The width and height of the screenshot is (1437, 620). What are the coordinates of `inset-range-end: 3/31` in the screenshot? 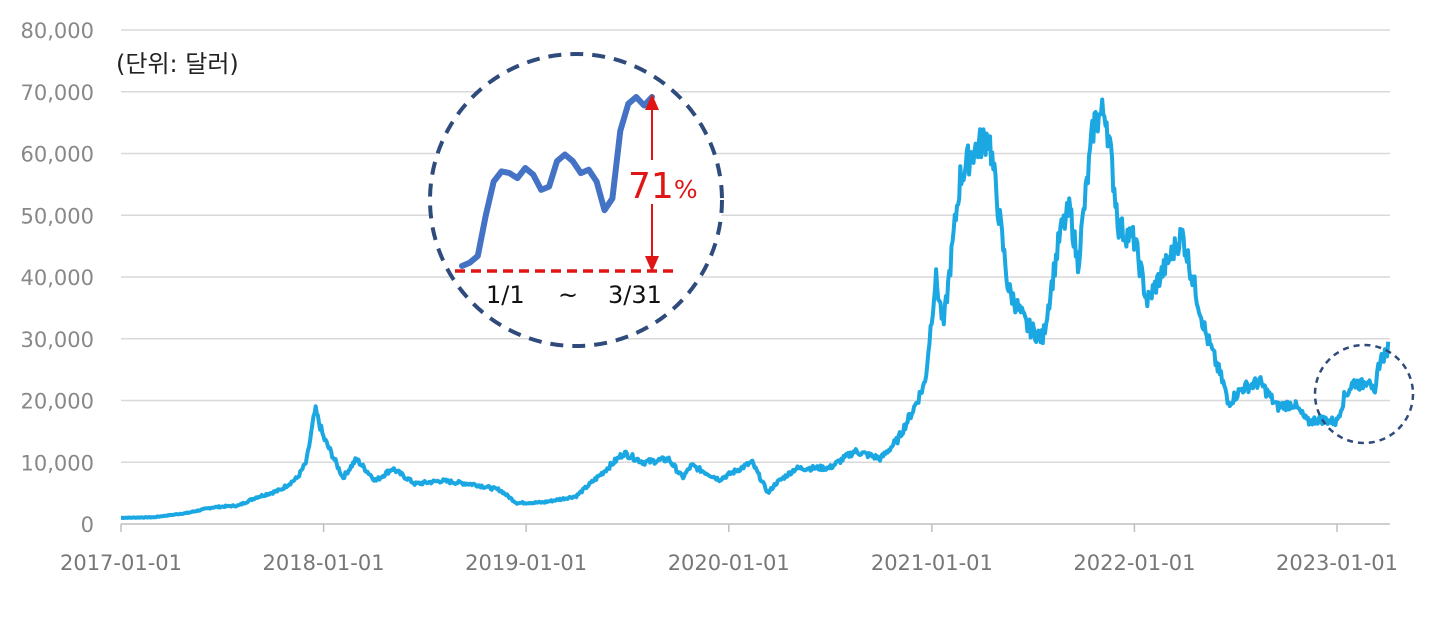 It's located at (635, 295).